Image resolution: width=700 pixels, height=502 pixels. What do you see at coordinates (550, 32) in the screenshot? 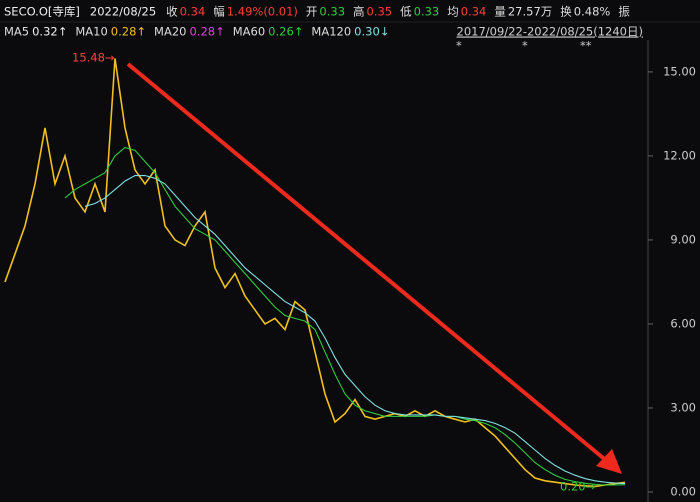
I see `date-range: 2017/09/22-2022/08/25(1240日)` at bounding box center [550, 32].